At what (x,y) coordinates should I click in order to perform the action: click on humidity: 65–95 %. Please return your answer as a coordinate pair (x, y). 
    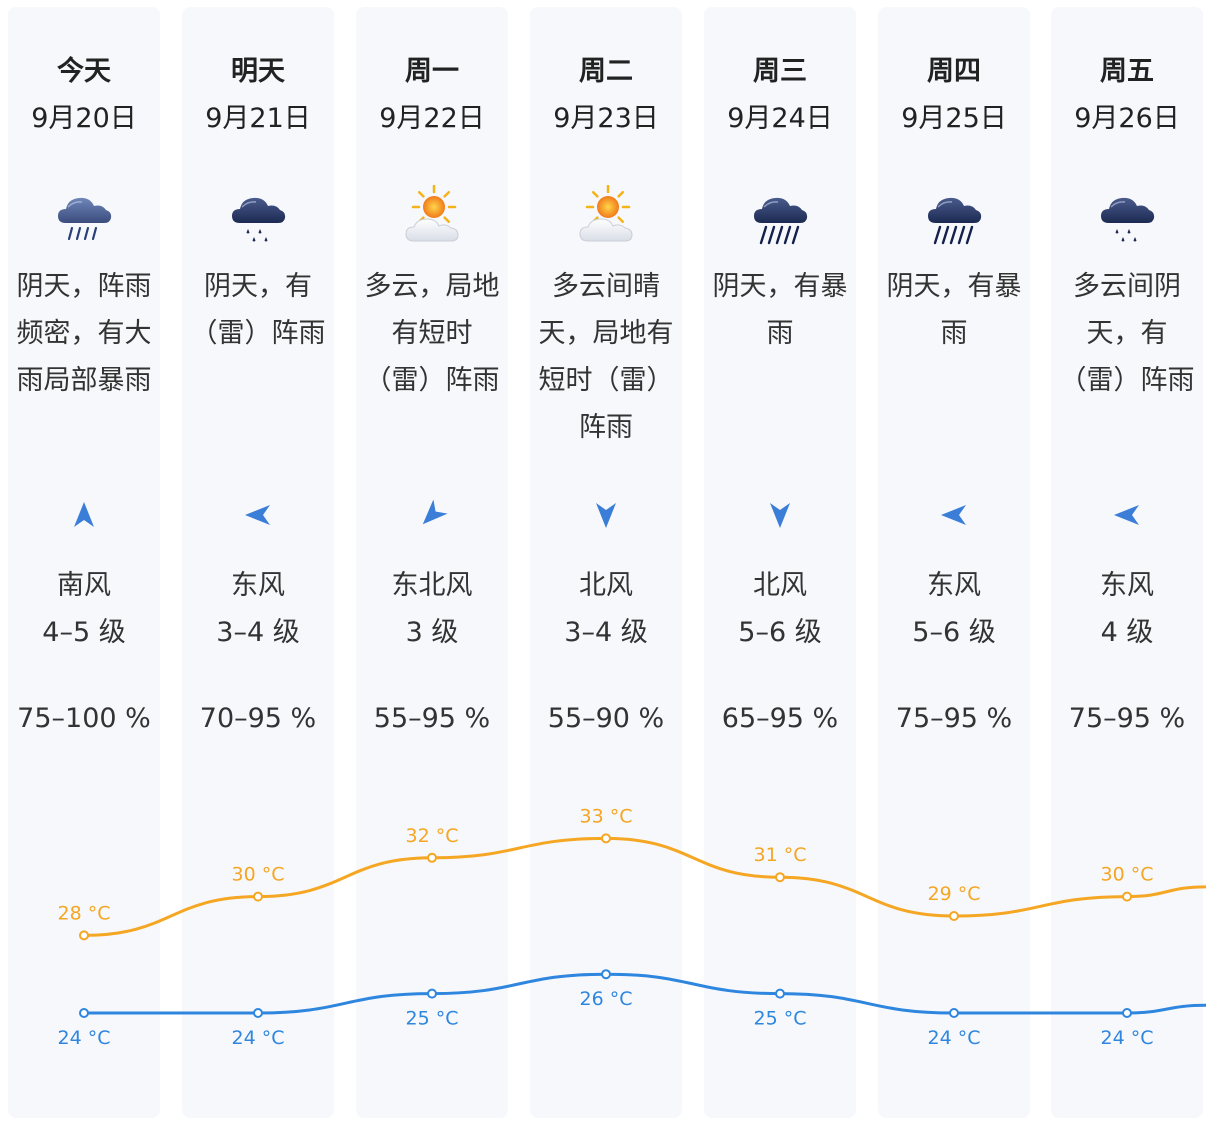
    Looking at the image, I should click on (780, 718).